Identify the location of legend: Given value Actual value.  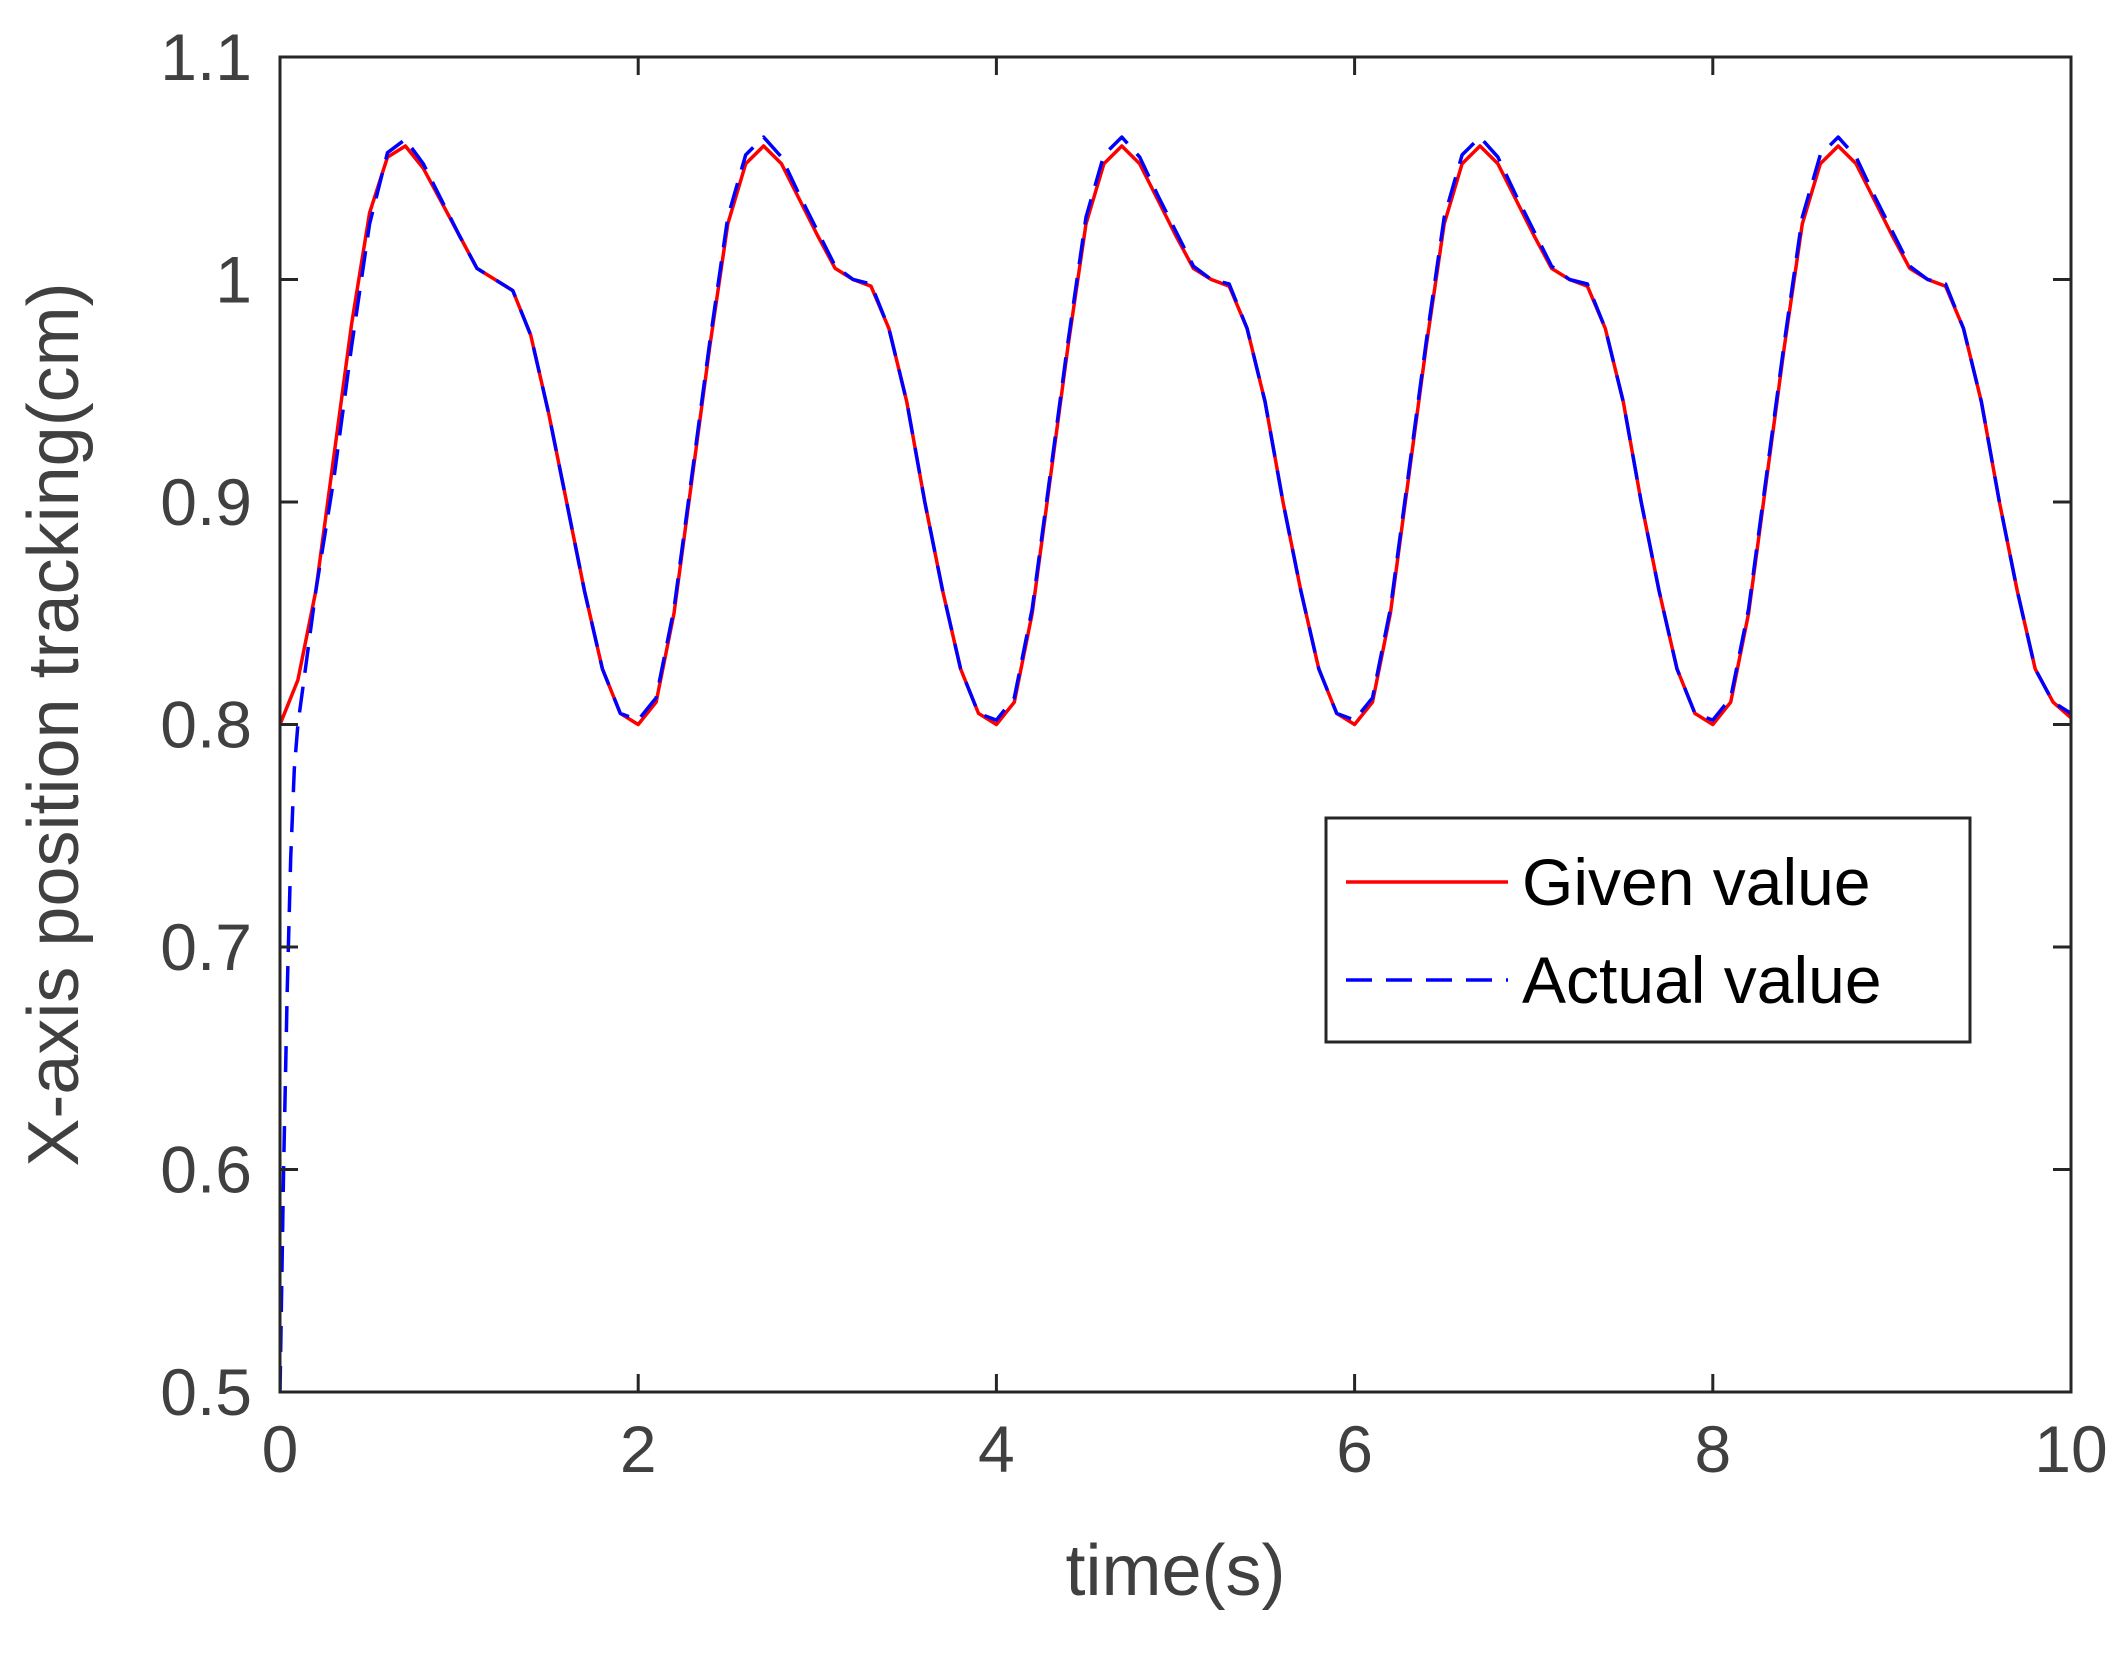
(1648, 930).